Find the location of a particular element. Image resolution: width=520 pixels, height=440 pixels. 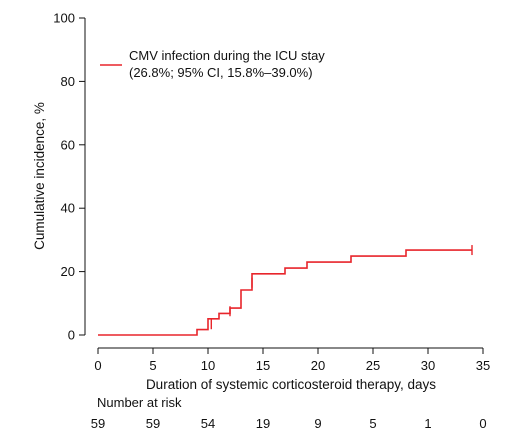

x-tick-label-30: 30 is located at coordinates (428, 365).